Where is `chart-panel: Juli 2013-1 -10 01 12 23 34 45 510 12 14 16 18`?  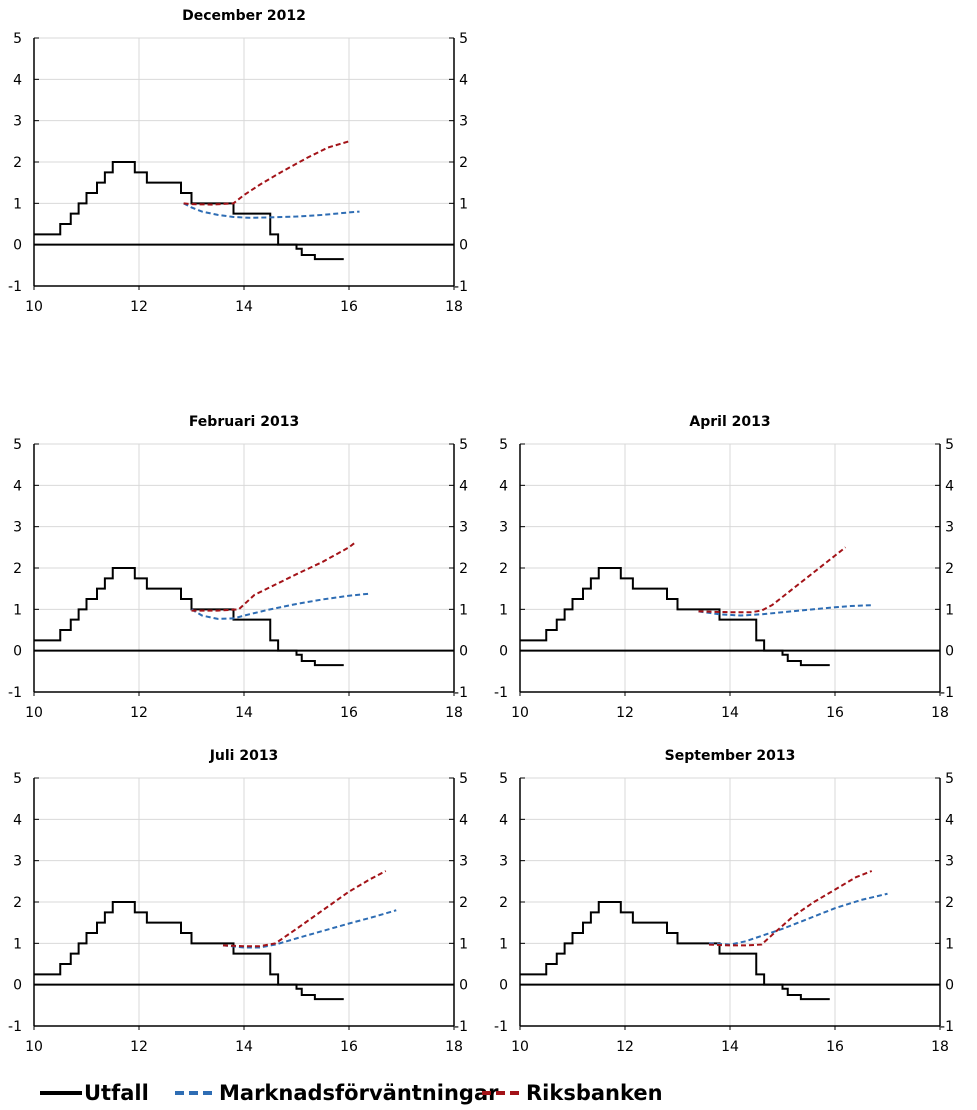
chart-panel: Juli 2013-1 -10 01 12 23 34 45 510 12 14 16 18 is located at coordinates (238, 901).